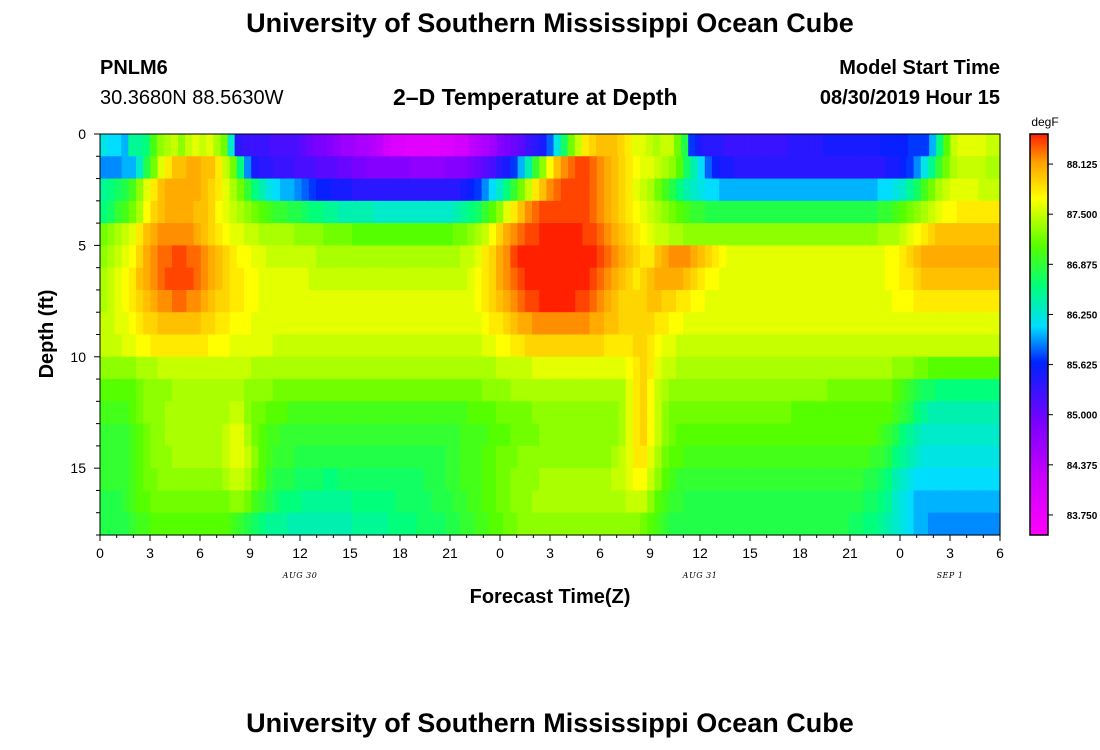  What do you see at coordinates (650, 553) in the screenshot?
I see `x-tick-label: 9` at bounding box center [650, 553].